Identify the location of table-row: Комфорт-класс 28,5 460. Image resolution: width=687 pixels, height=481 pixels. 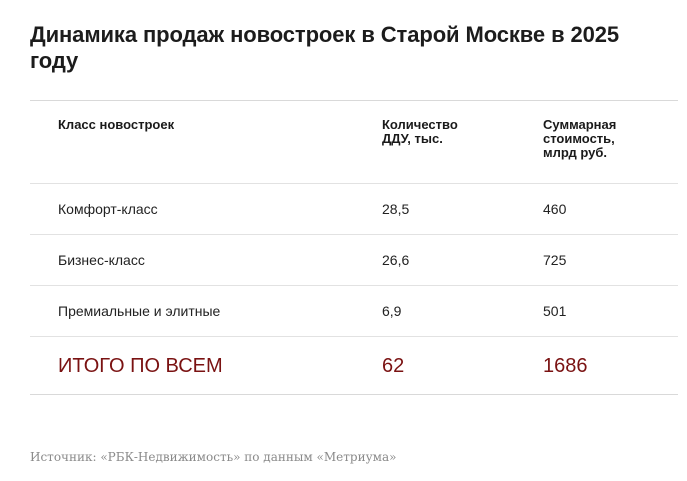
(354, 209).